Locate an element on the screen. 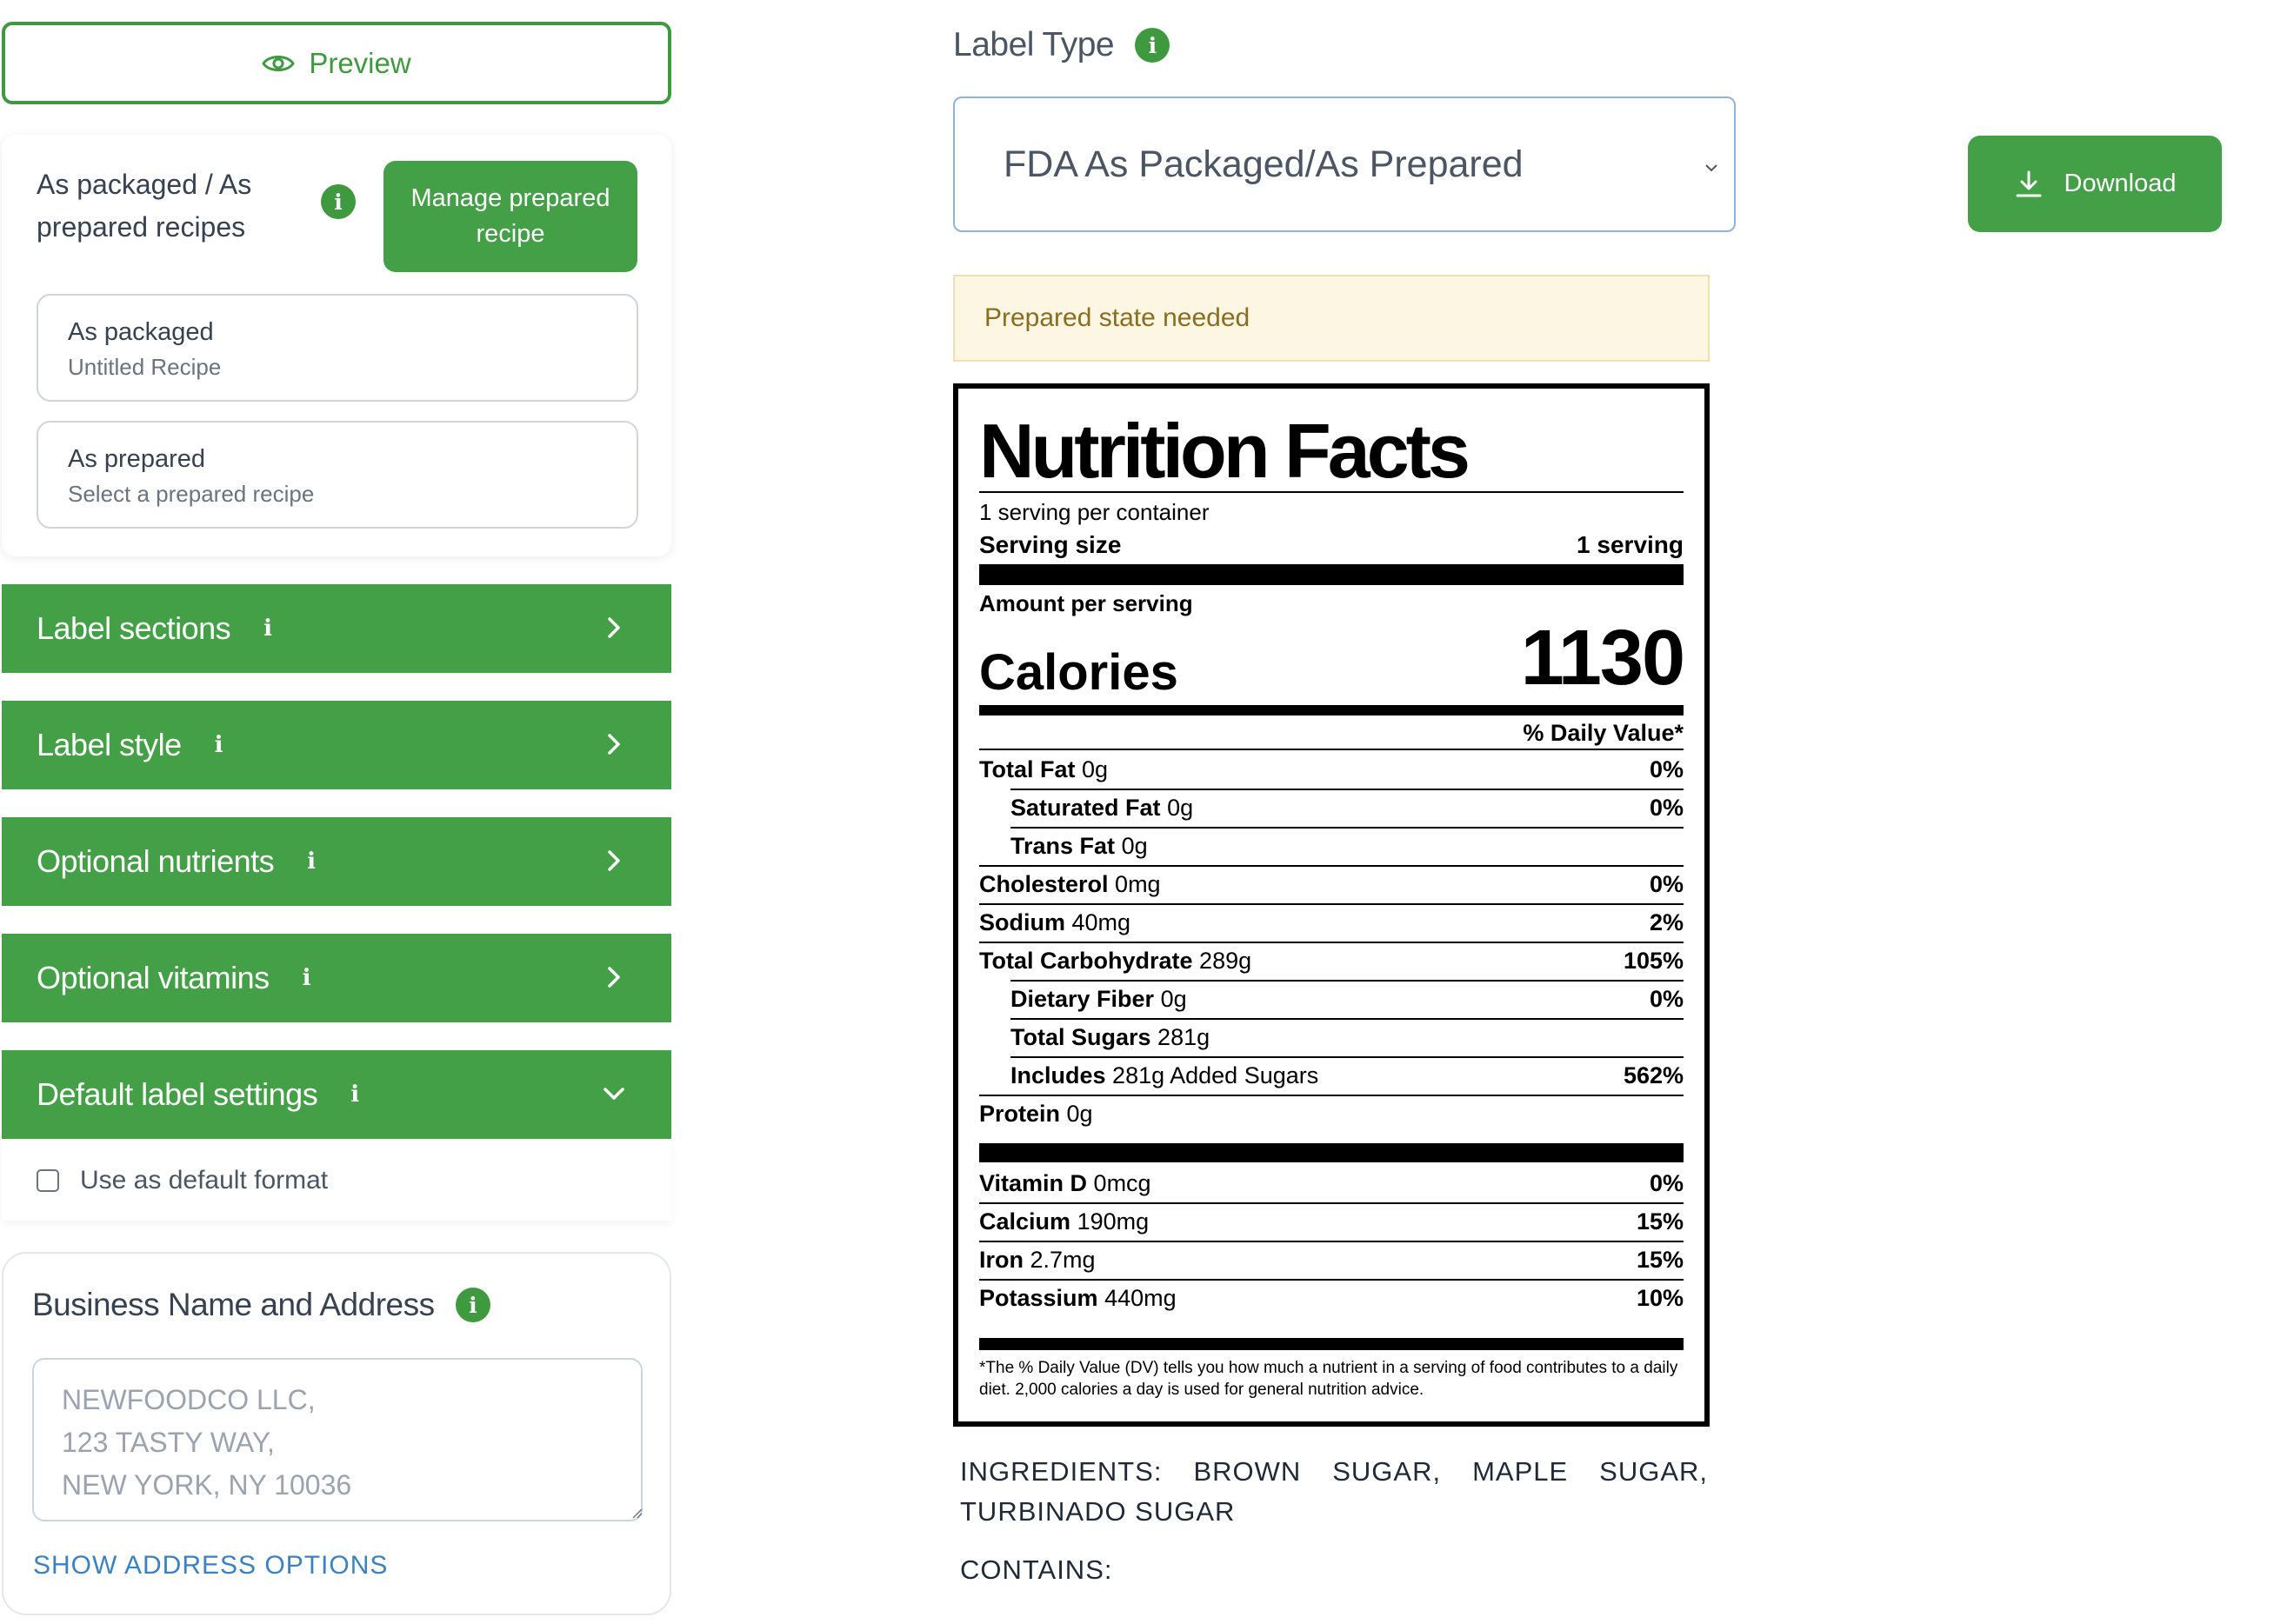  nutrient-row-total-carbohydrate: Total Carbohydrate 289g 105% is located at coordinates (1331, 961).